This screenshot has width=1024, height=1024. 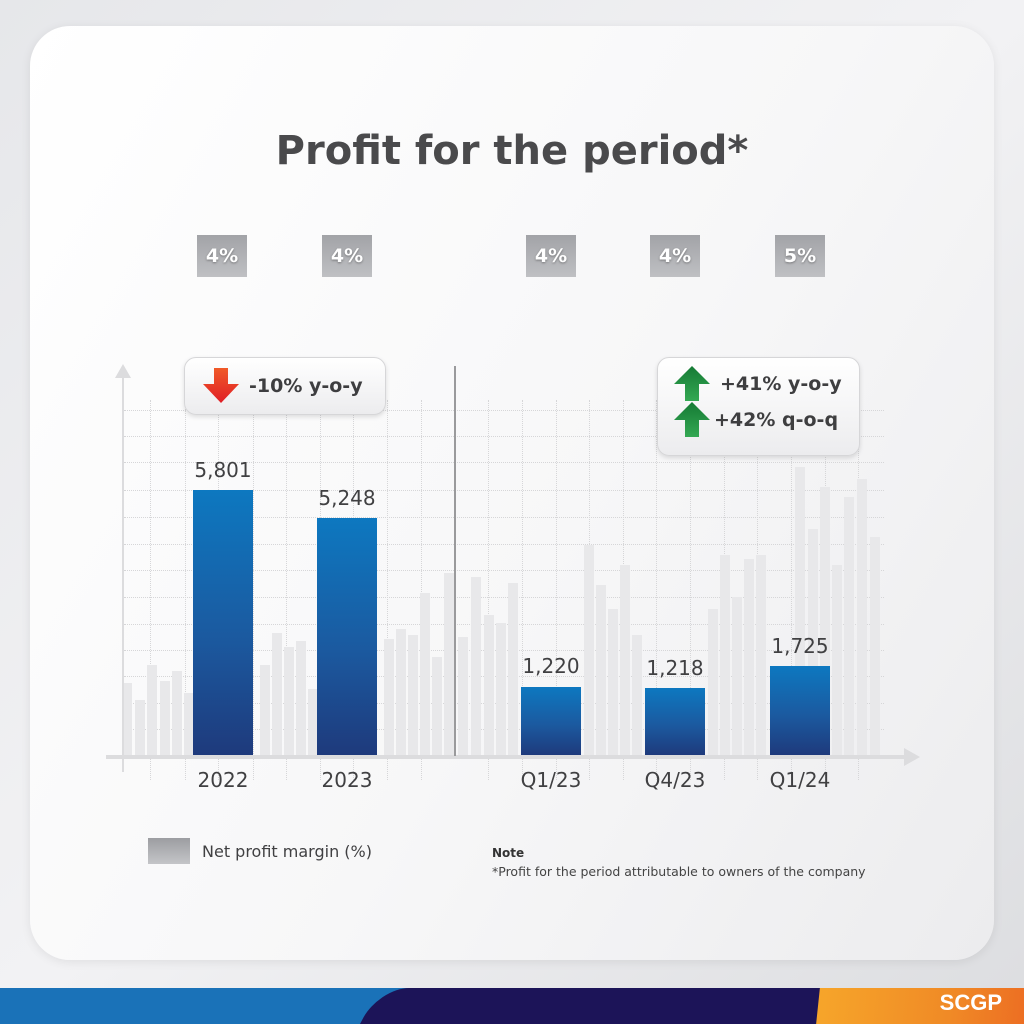 What do you see at coordinates (551, 256) in the screenshot?
I see `margin-badge-q1-23: 4%` at bounding box center [551, 256].